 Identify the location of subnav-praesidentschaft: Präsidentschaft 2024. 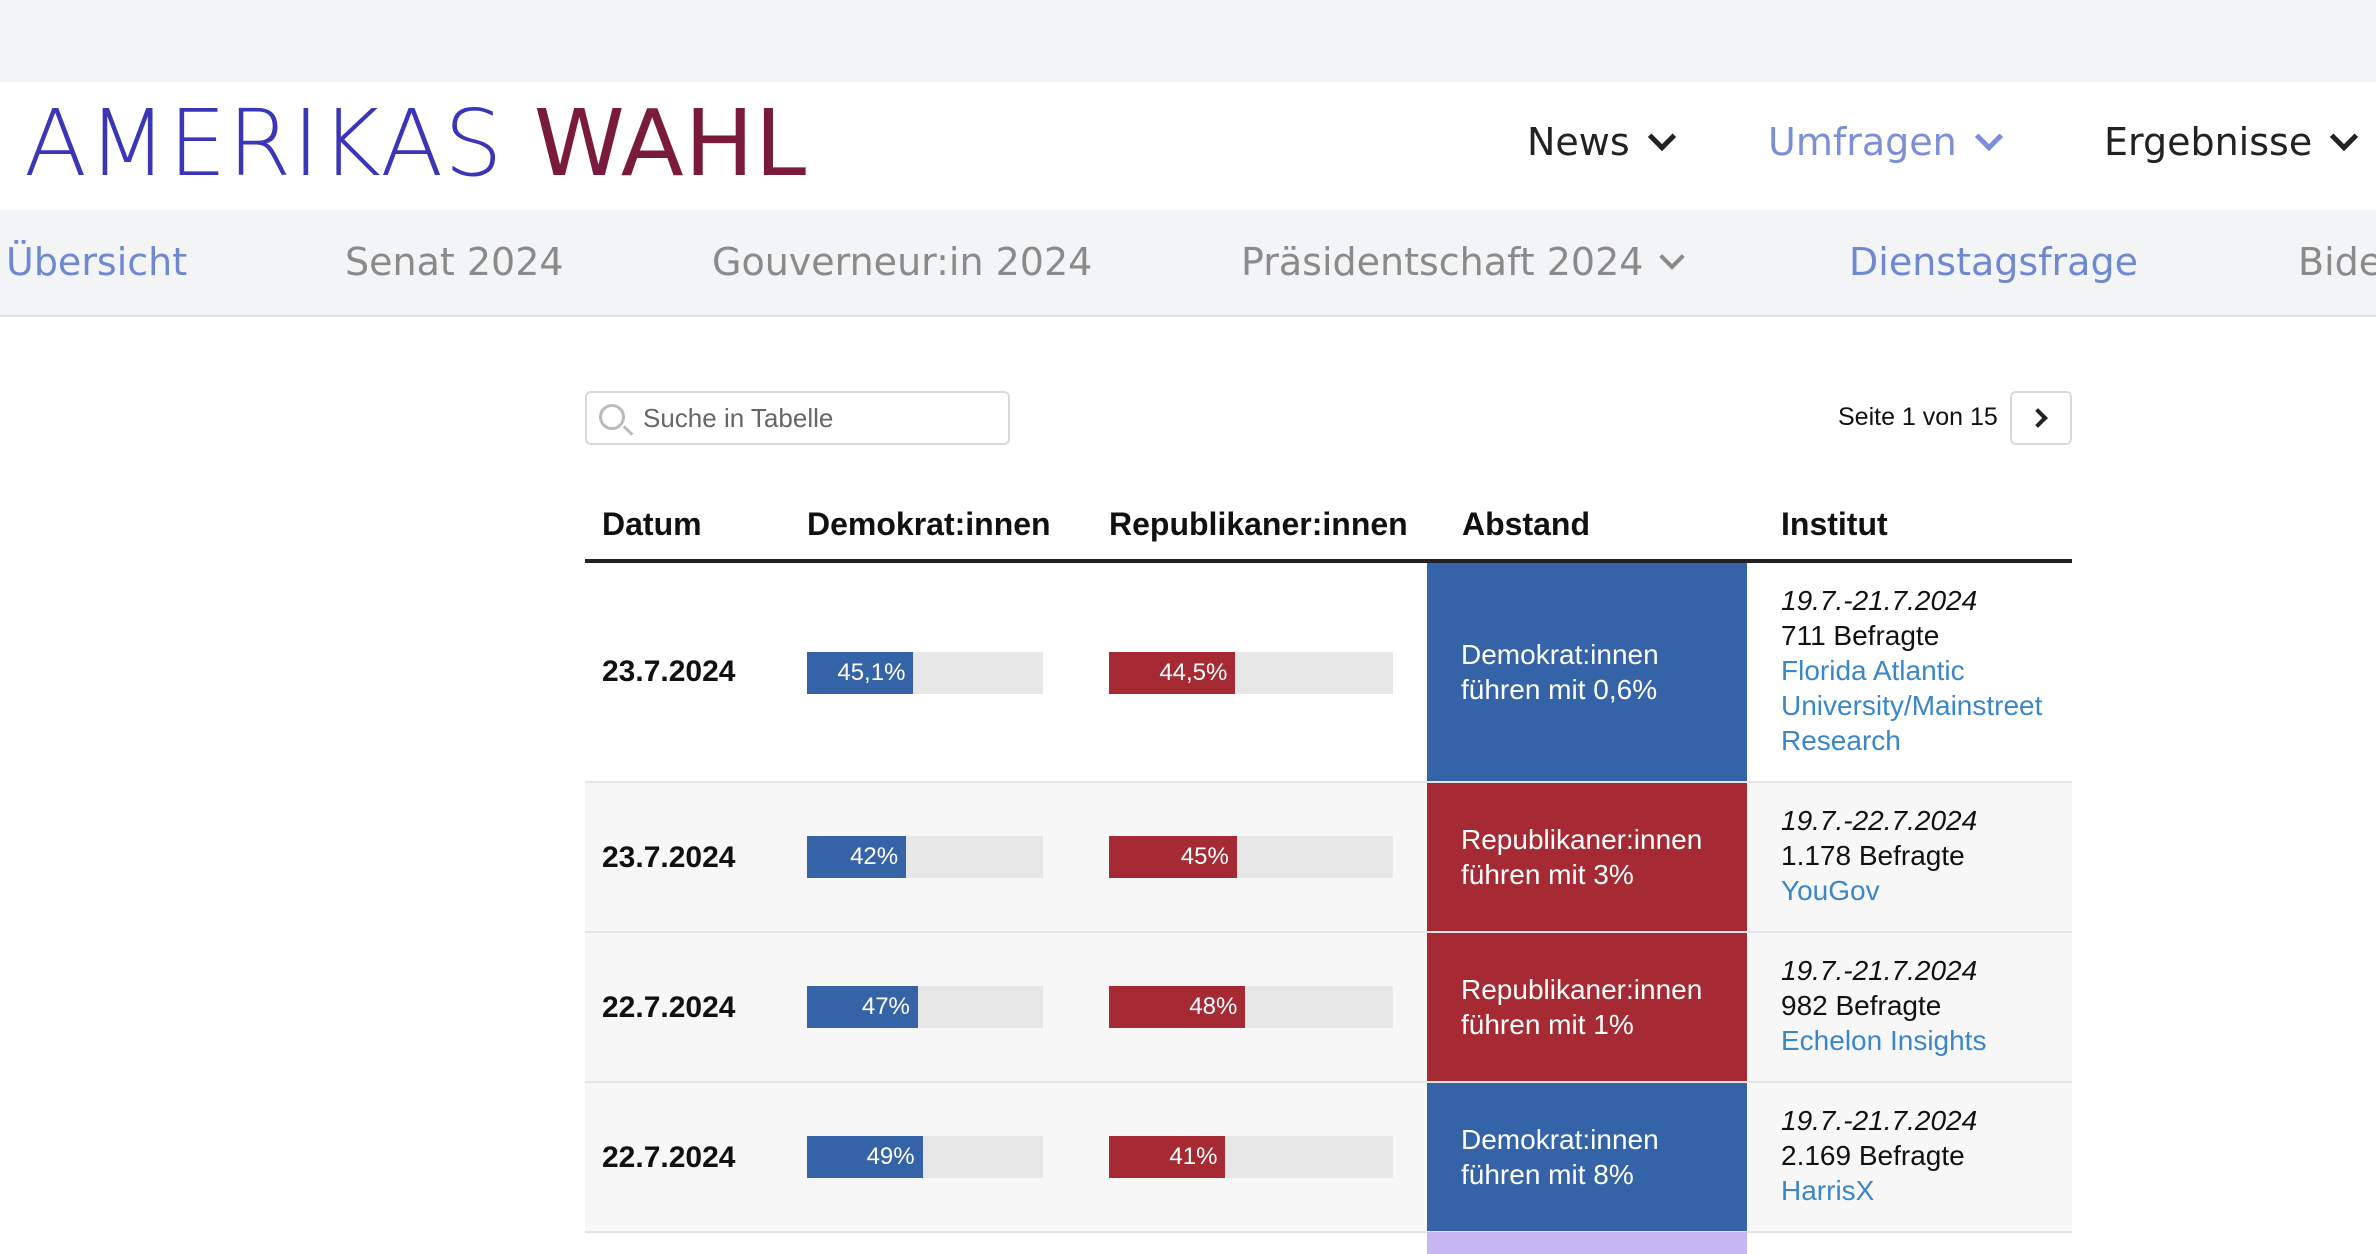
(1463, 262).